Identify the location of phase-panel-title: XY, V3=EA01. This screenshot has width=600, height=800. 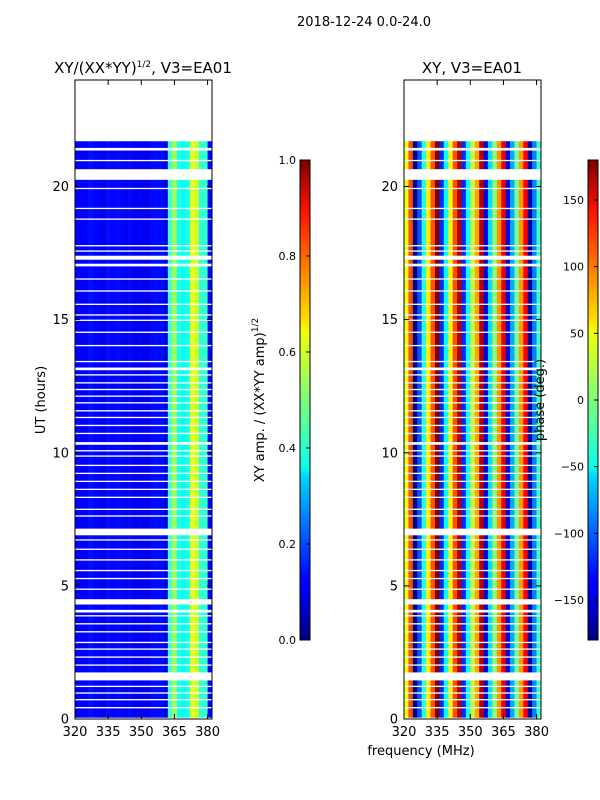
(472, 68).